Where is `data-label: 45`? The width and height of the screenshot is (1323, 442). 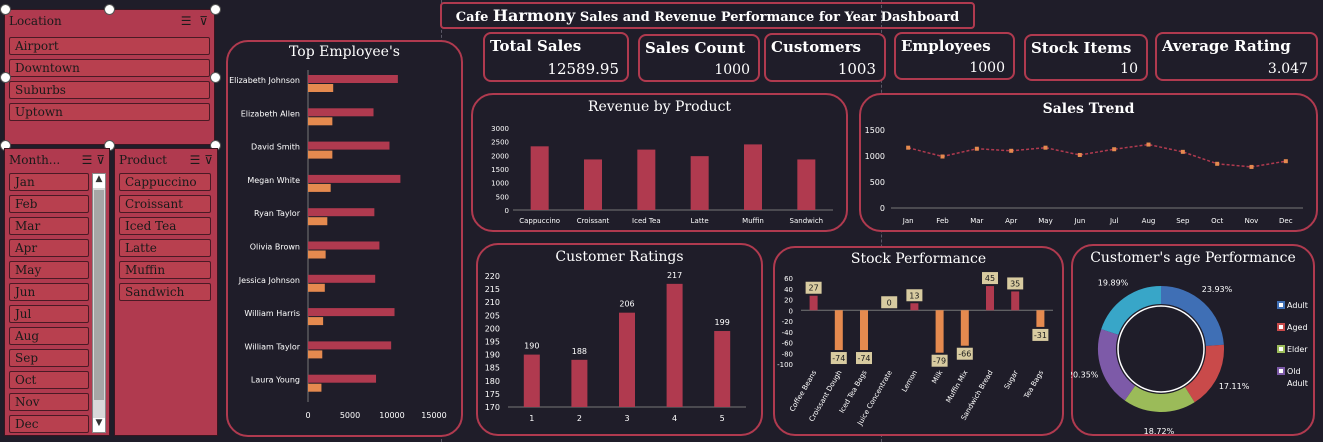
data-label: 45 is located at coordinates (990, 278).